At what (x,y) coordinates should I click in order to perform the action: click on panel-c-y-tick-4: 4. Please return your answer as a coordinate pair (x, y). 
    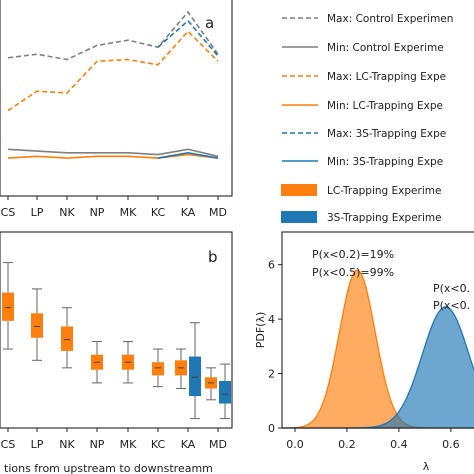
    Looking at the image, I should click on (271, 319).